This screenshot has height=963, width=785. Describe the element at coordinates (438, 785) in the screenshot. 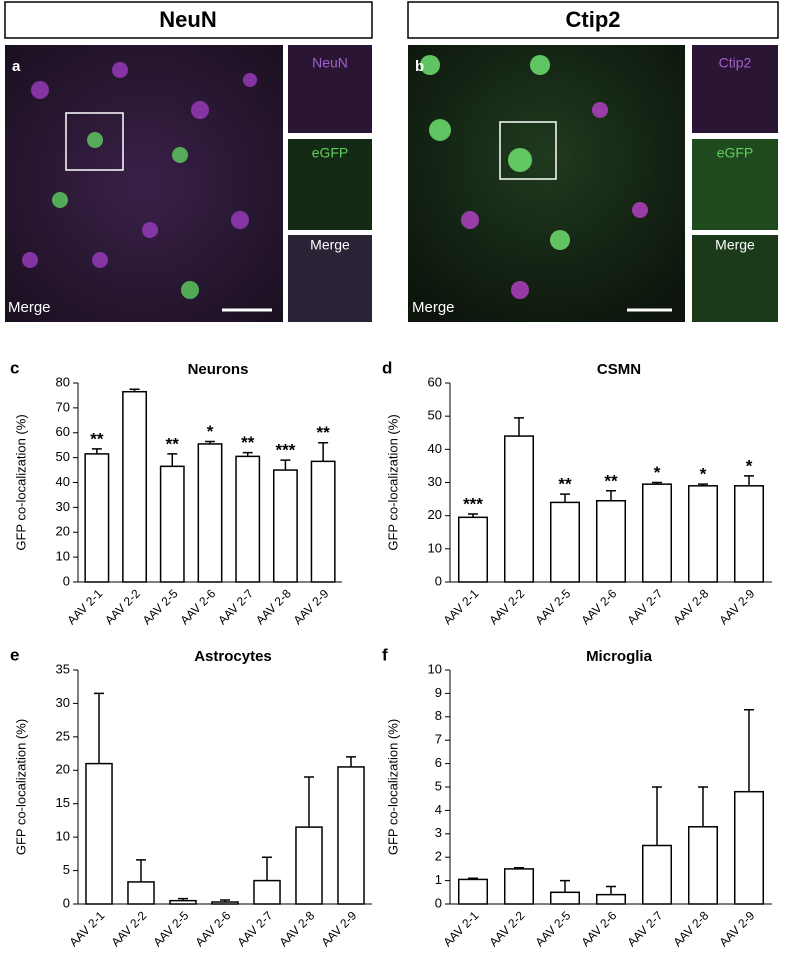

I see `y-tick-label: 5` at that location.